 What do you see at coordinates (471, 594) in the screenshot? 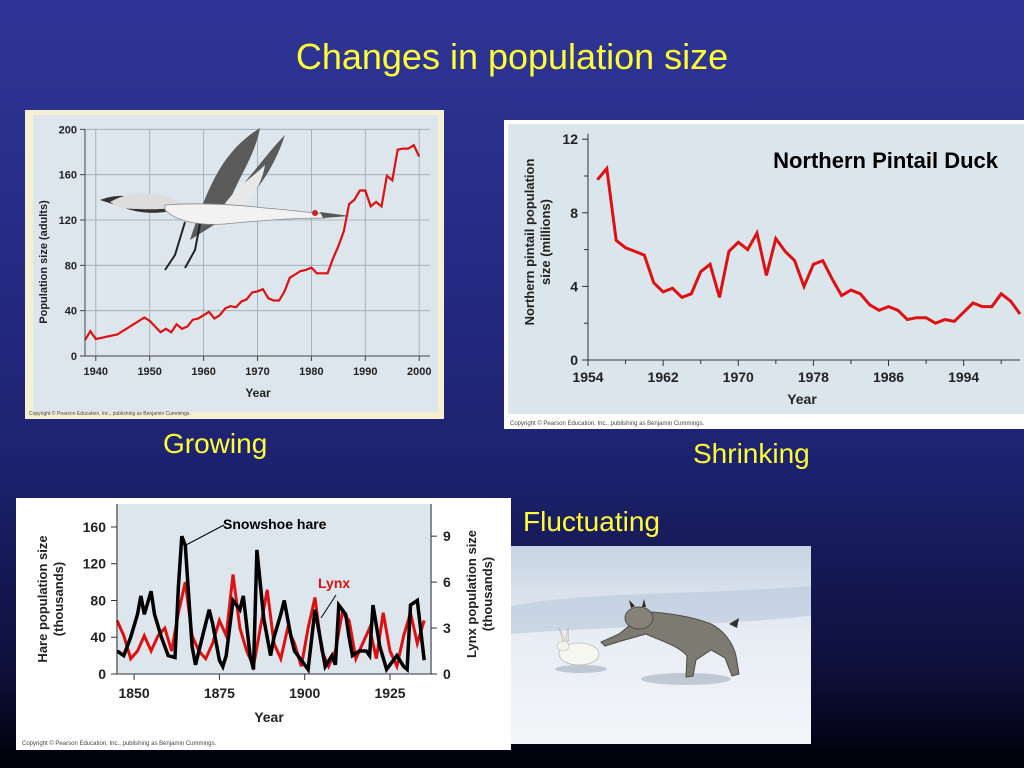
I see `lynx-y-axis-label-line1: Lynx population size` at bounding box center [471, 594].